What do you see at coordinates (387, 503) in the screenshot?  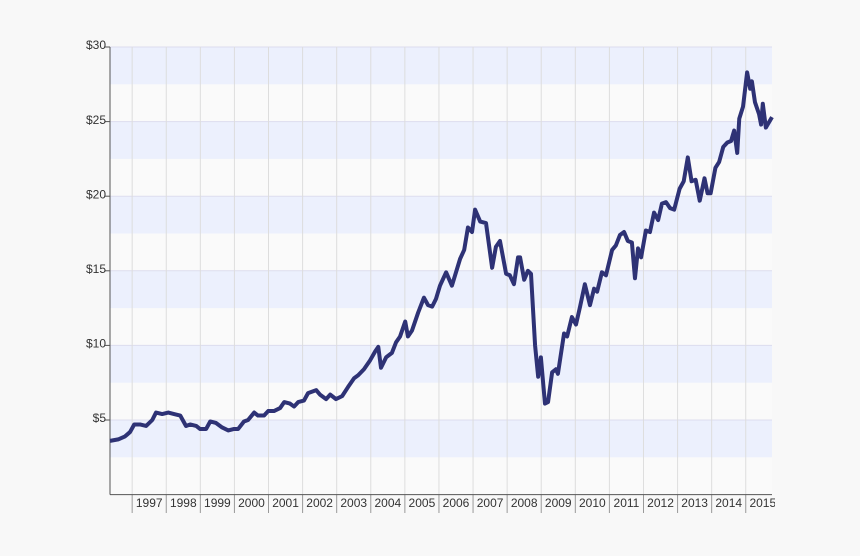 I see `x-tick-label: 2004` at bounding box center [387, 503].